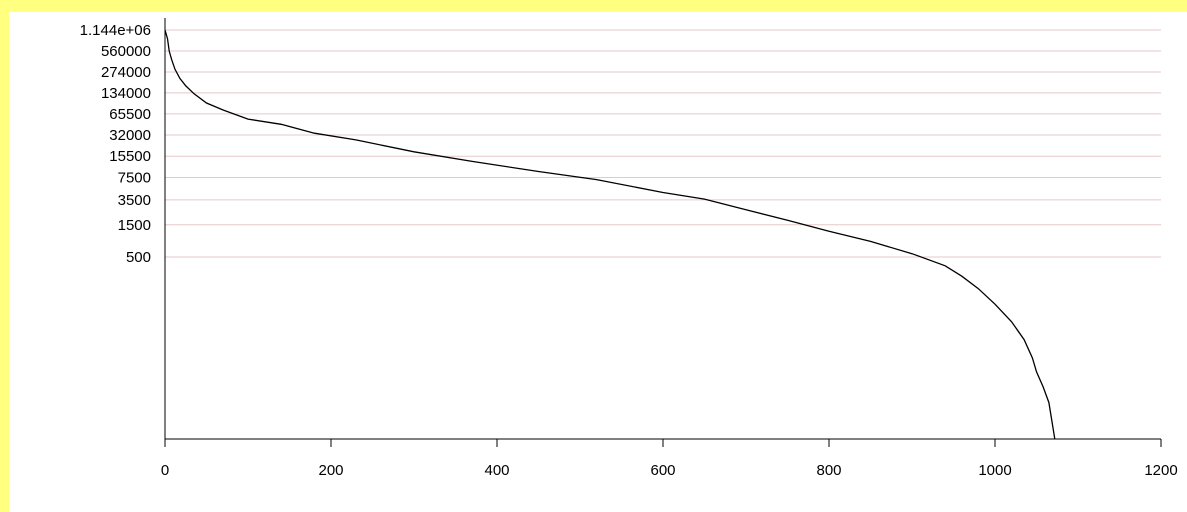 This screenshot has width=1187, height=512. I want to click on x-tick-label: 600, so click(662, 470).